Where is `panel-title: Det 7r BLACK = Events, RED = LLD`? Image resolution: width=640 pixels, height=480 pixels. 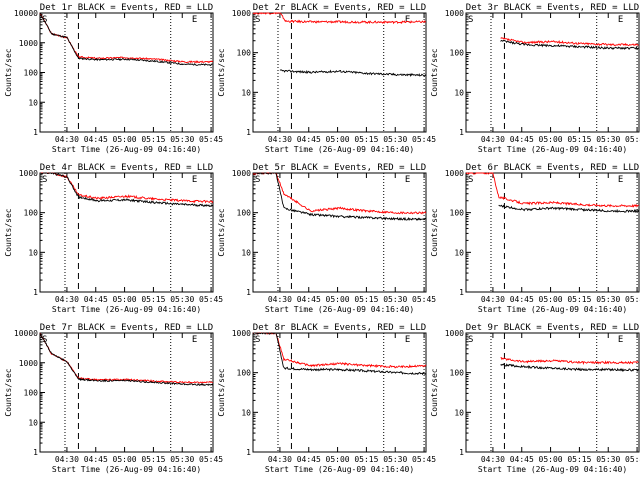
panel-title: Det 7r BLACK = Events, RED = LLD is located at coordinates (126, 328).